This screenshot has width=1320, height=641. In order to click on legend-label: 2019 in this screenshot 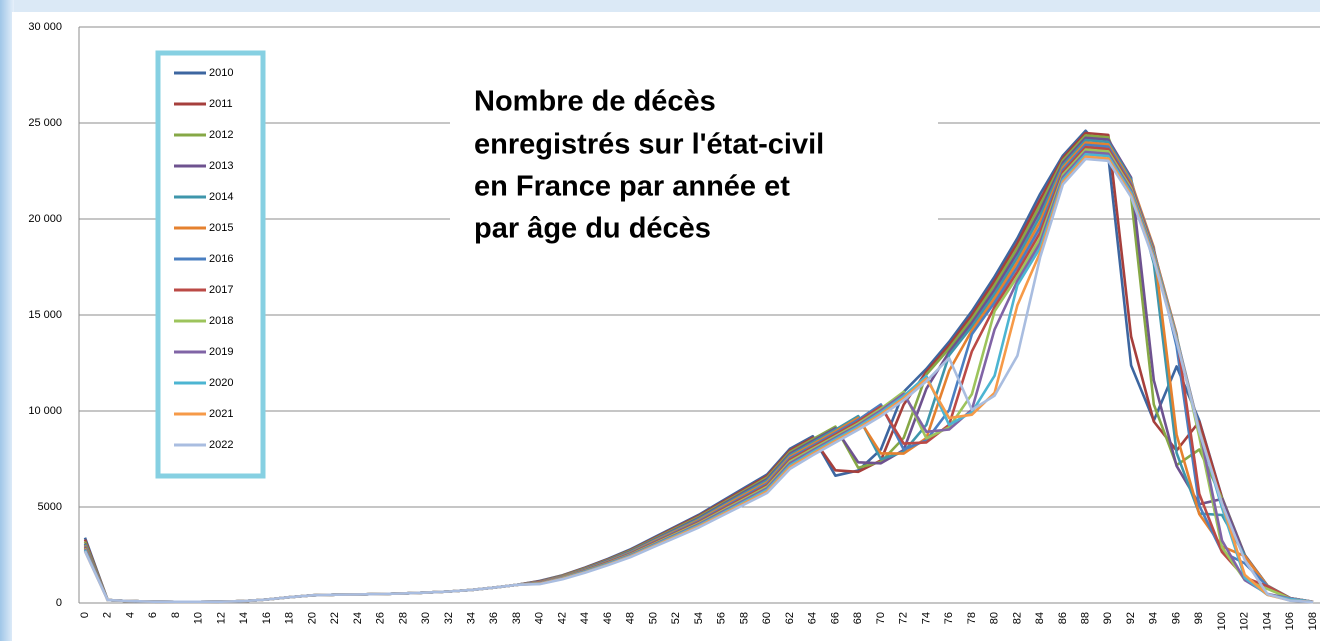, I will do `click(221, 352)`.